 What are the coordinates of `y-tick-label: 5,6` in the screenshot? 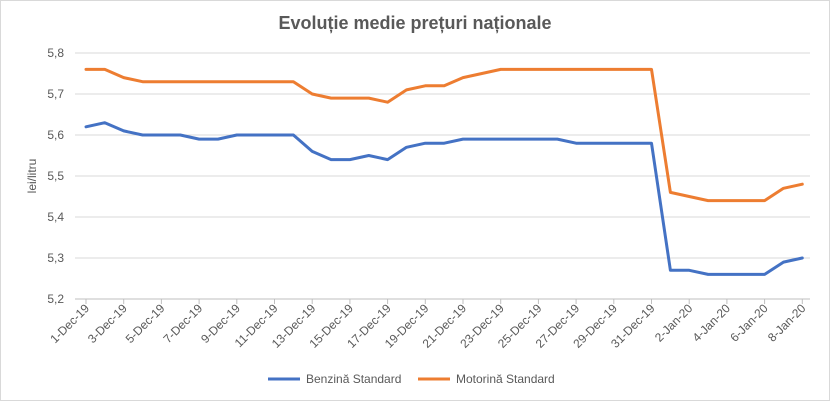 It's located at (55, 135).